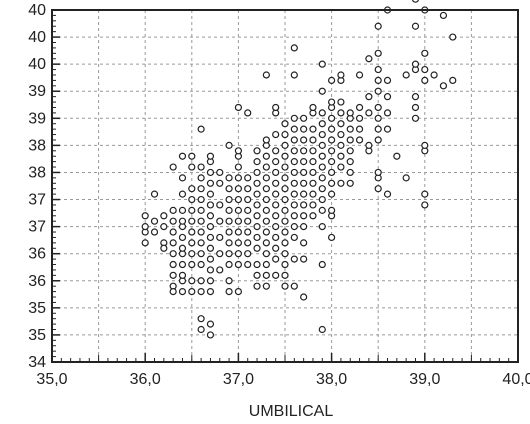 This screenshot has width=530, height=424. What do you see at coordinates (37, 335) in the screenshot?
I see `y-tick-label: 35` at bounding box center [37, 335].